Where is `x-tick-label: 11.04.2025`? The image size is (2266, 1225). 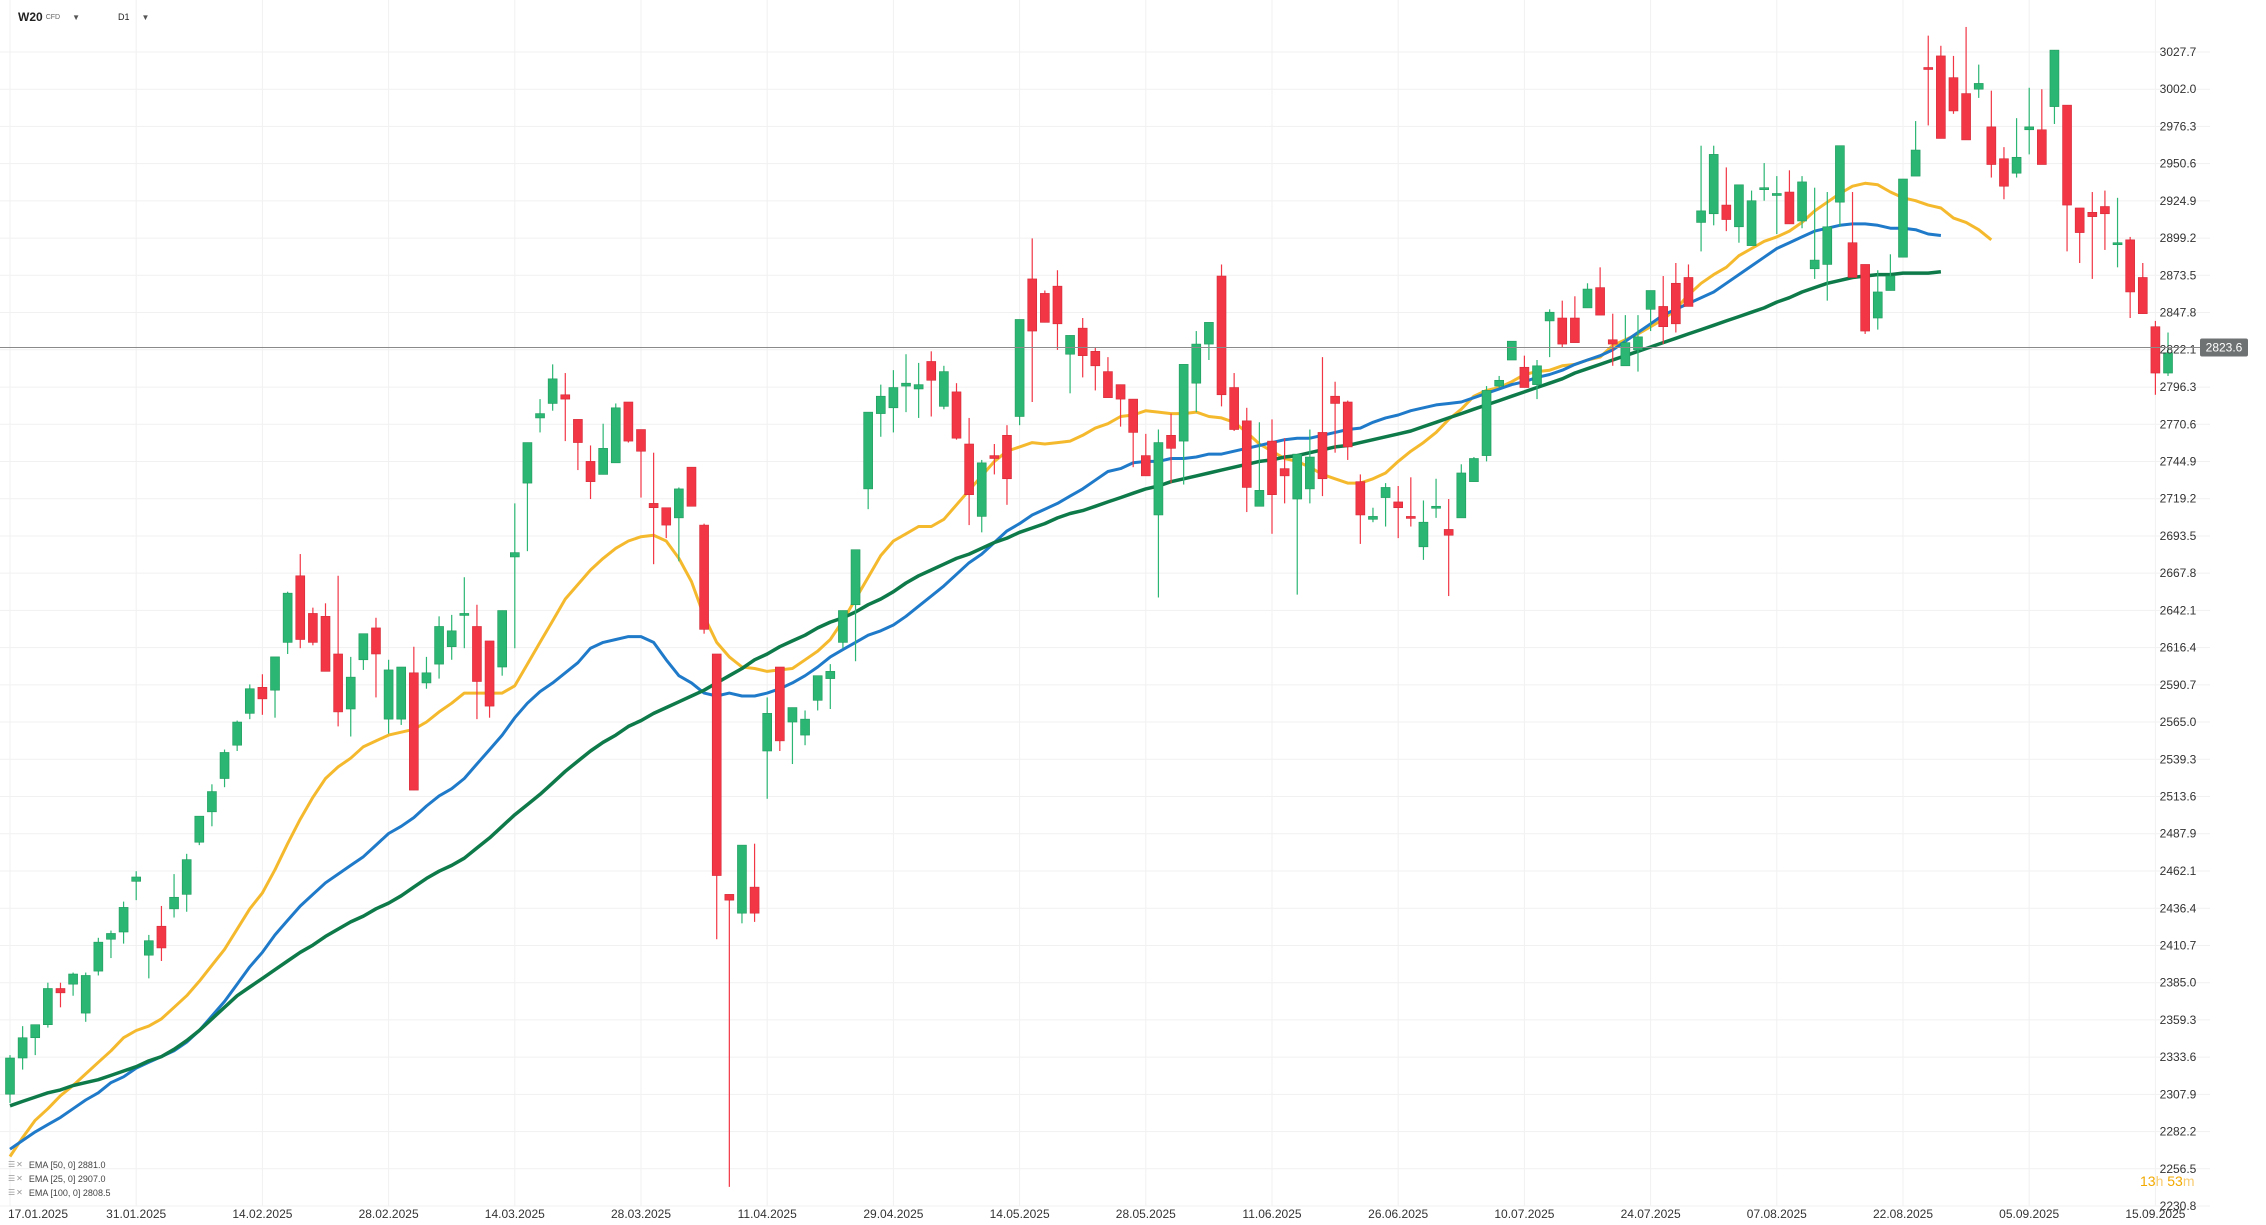 x-tick-label: 11.04.2025 is located at coordinates (767, 1214).